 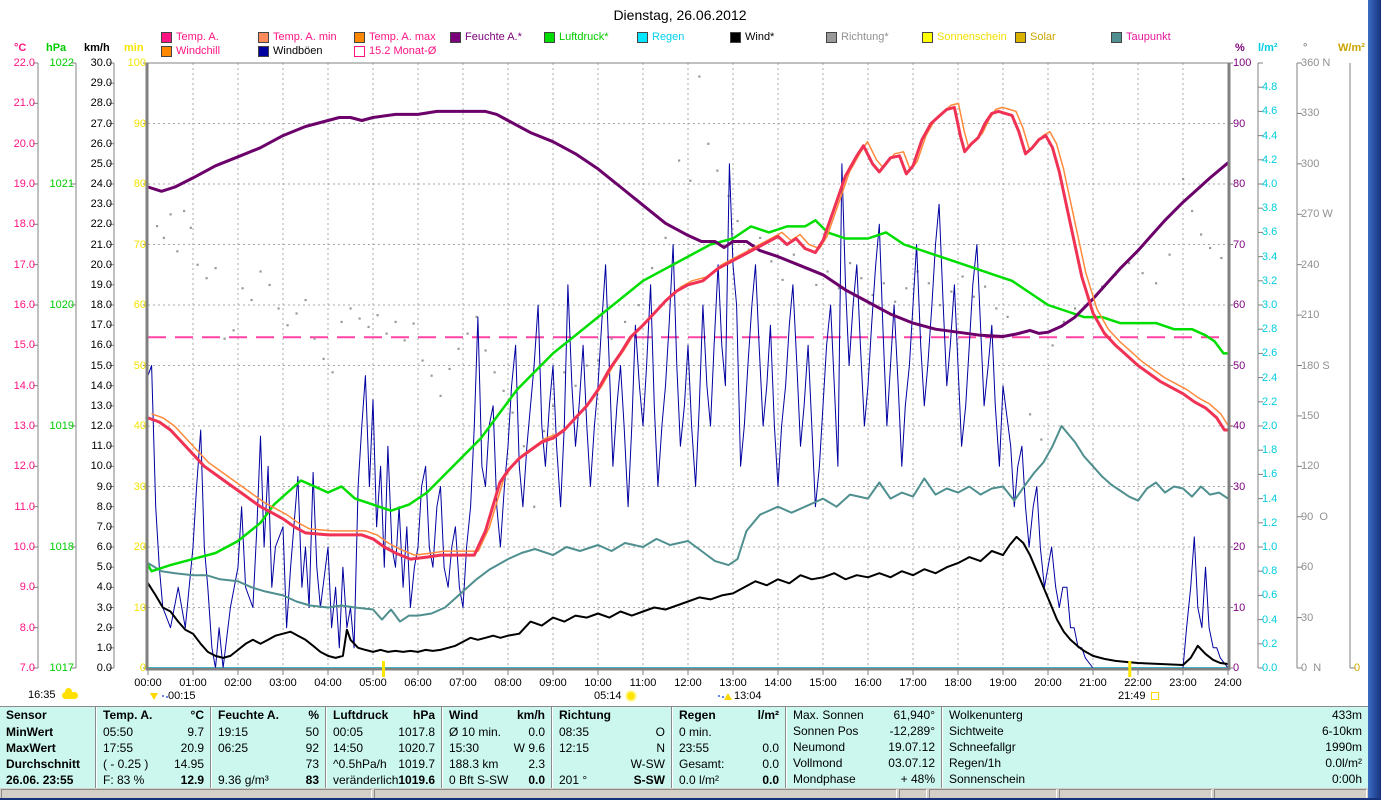 What do you see at coordinates (104, 567) in the screenshot?
I see `axis-tick-label: 5.0` at bounding box center [104, 567].